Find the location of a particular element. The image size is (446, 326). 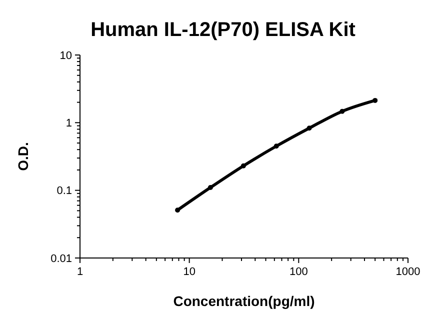

x-tick-label: 100 is located at coordinates (298, 272).